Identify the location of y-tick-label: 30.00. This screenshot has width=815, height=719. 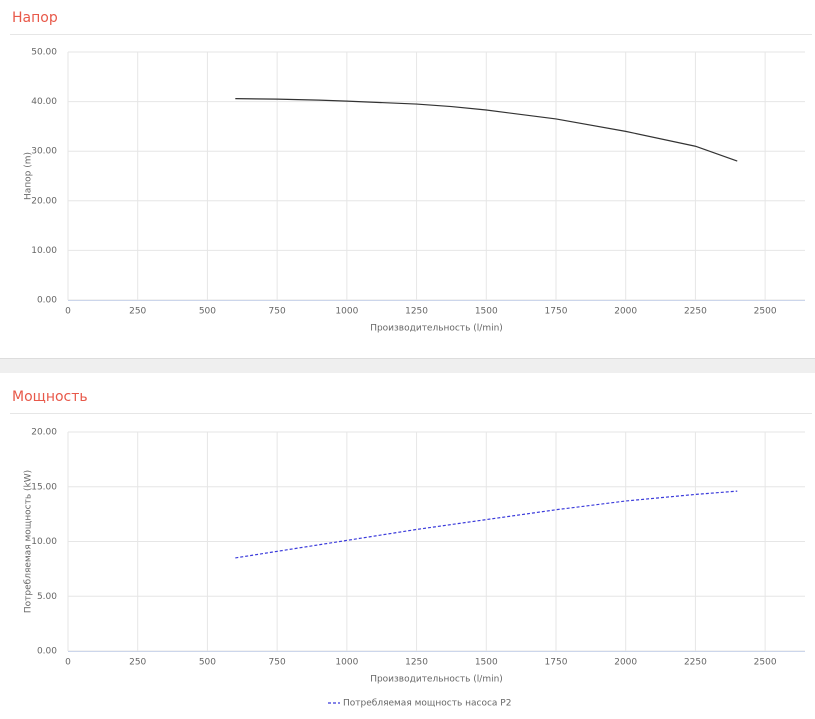
(44, 152).